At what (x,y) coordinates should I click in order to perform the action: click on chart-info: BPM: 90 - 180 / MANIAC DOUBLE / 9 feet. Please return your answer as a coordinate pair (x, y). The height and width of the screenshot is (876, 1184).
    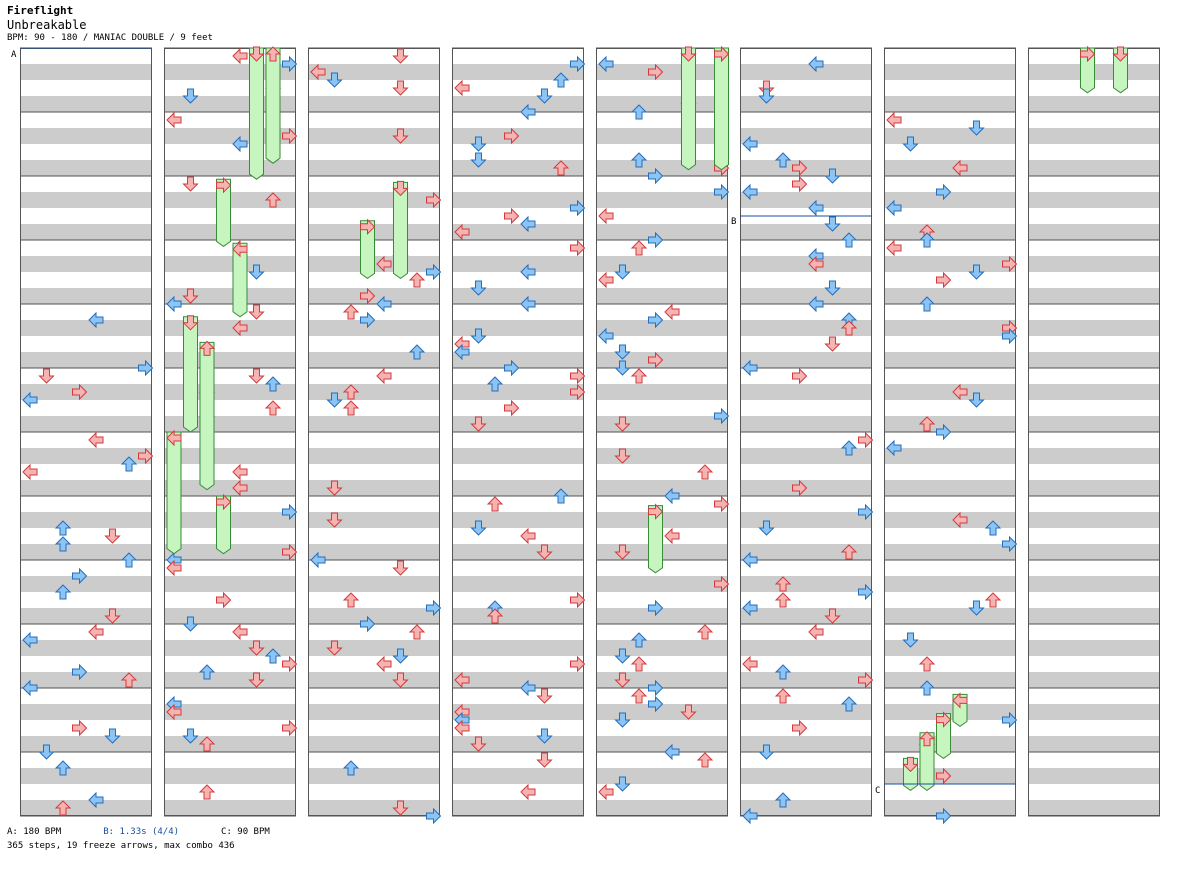
    Looking at the image, I should click on (110, 38).